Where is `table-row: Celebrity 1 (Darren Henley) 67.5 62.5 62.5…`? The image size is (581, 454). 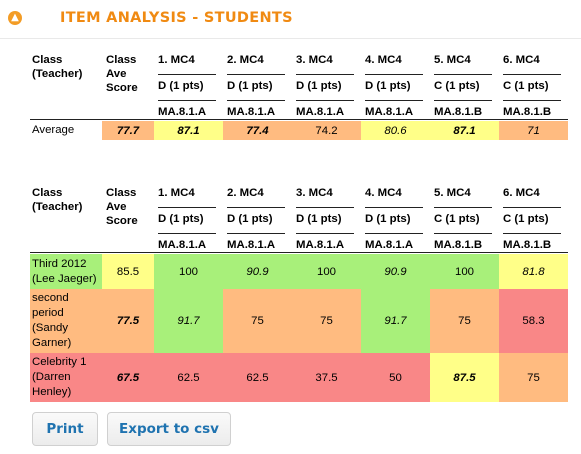 table-row: Celebrity 1 (Darren Henley) 67.5 62.5 62.5… is located at coordinates (299, 377).